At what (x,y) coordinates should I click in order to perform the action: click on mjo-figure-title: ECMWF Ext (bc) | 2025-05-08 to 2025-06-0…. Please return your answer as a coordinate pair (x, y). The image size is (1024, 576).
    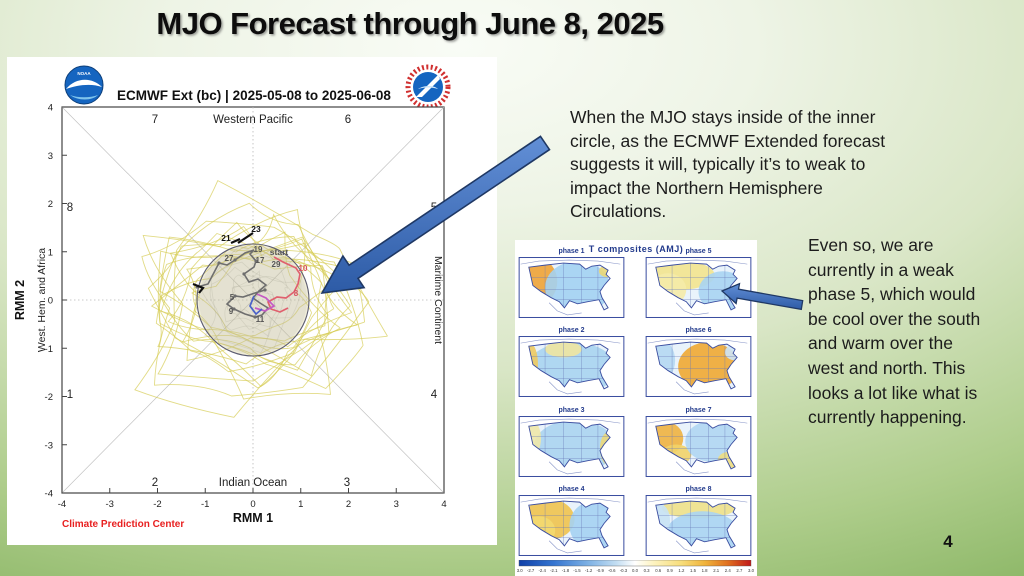
    Looking at the image, I should click on (254, 95).